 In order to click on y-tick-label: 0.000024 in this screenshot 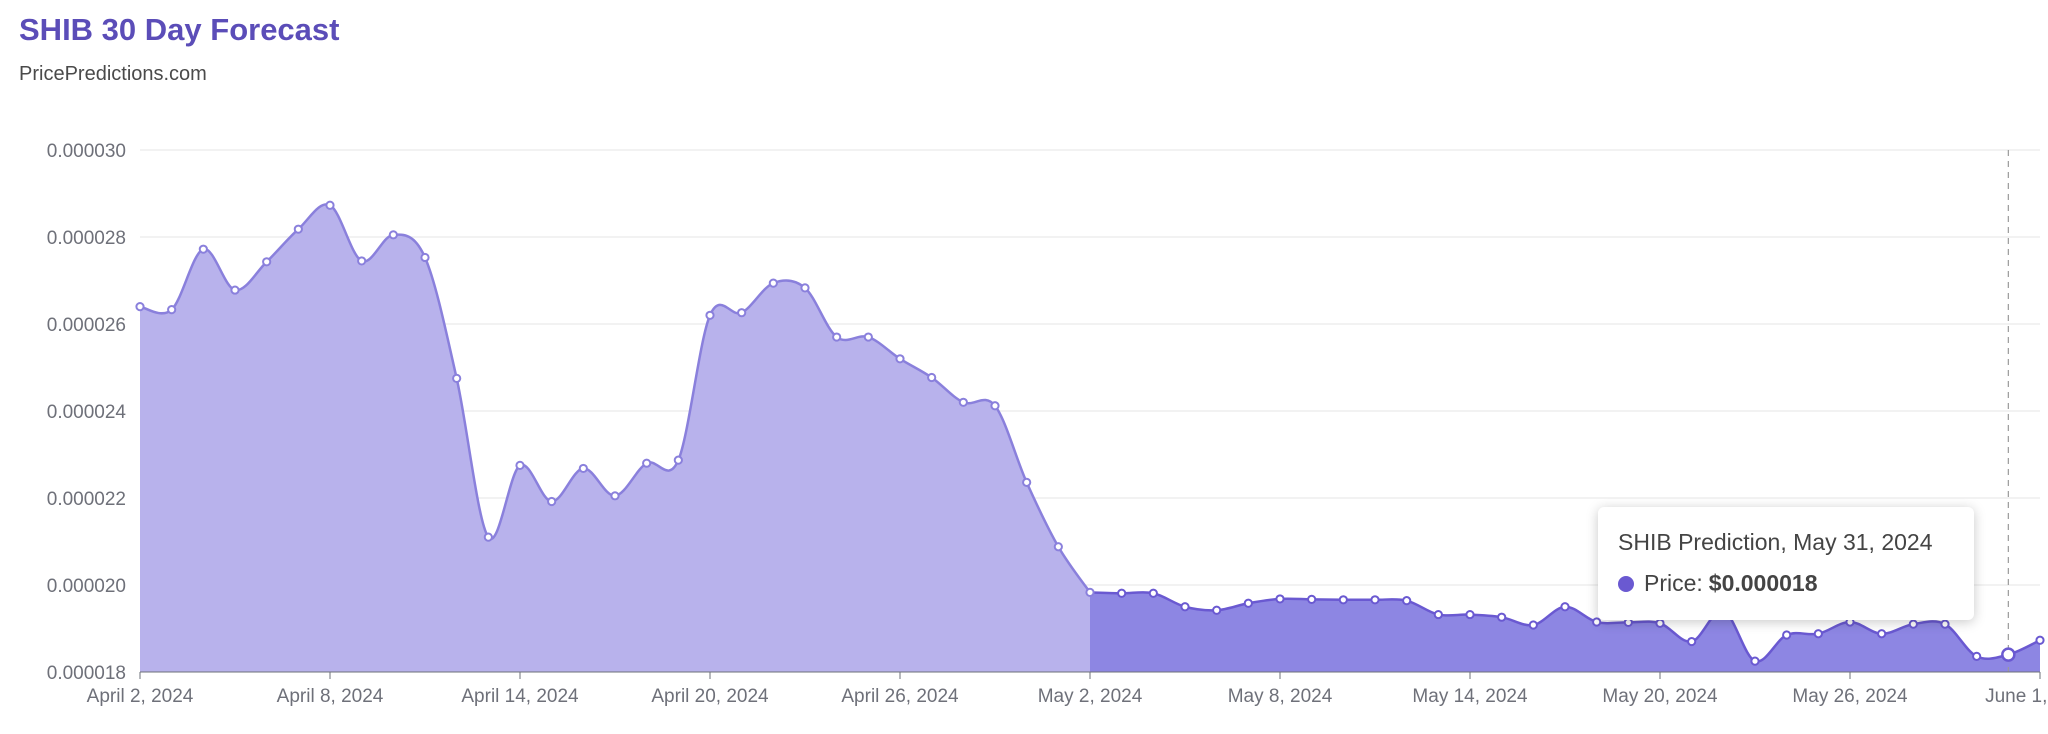, I will do `click(87, 412)`.